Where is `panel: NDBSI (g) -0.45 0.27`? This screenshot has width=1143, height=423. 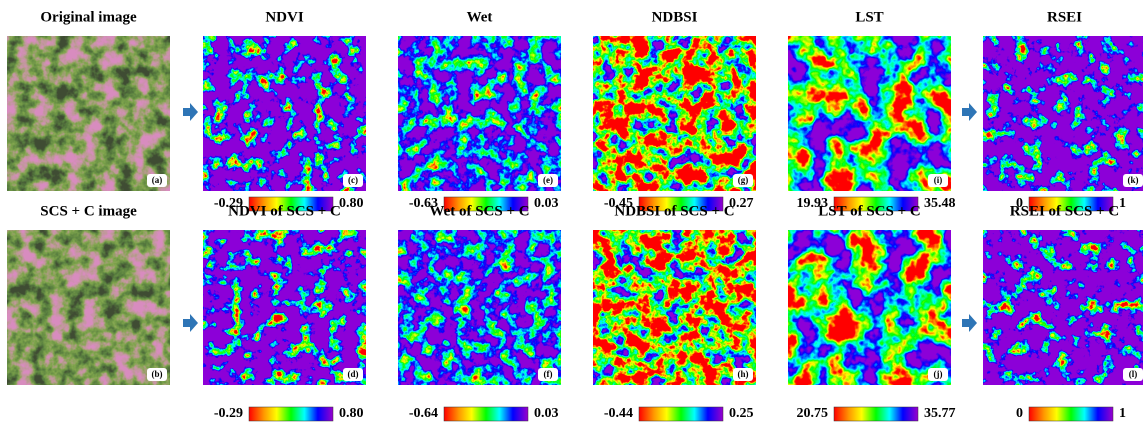 panel: NDBSI (g) -0.45 0.27 is located at coordinates (674, 110).